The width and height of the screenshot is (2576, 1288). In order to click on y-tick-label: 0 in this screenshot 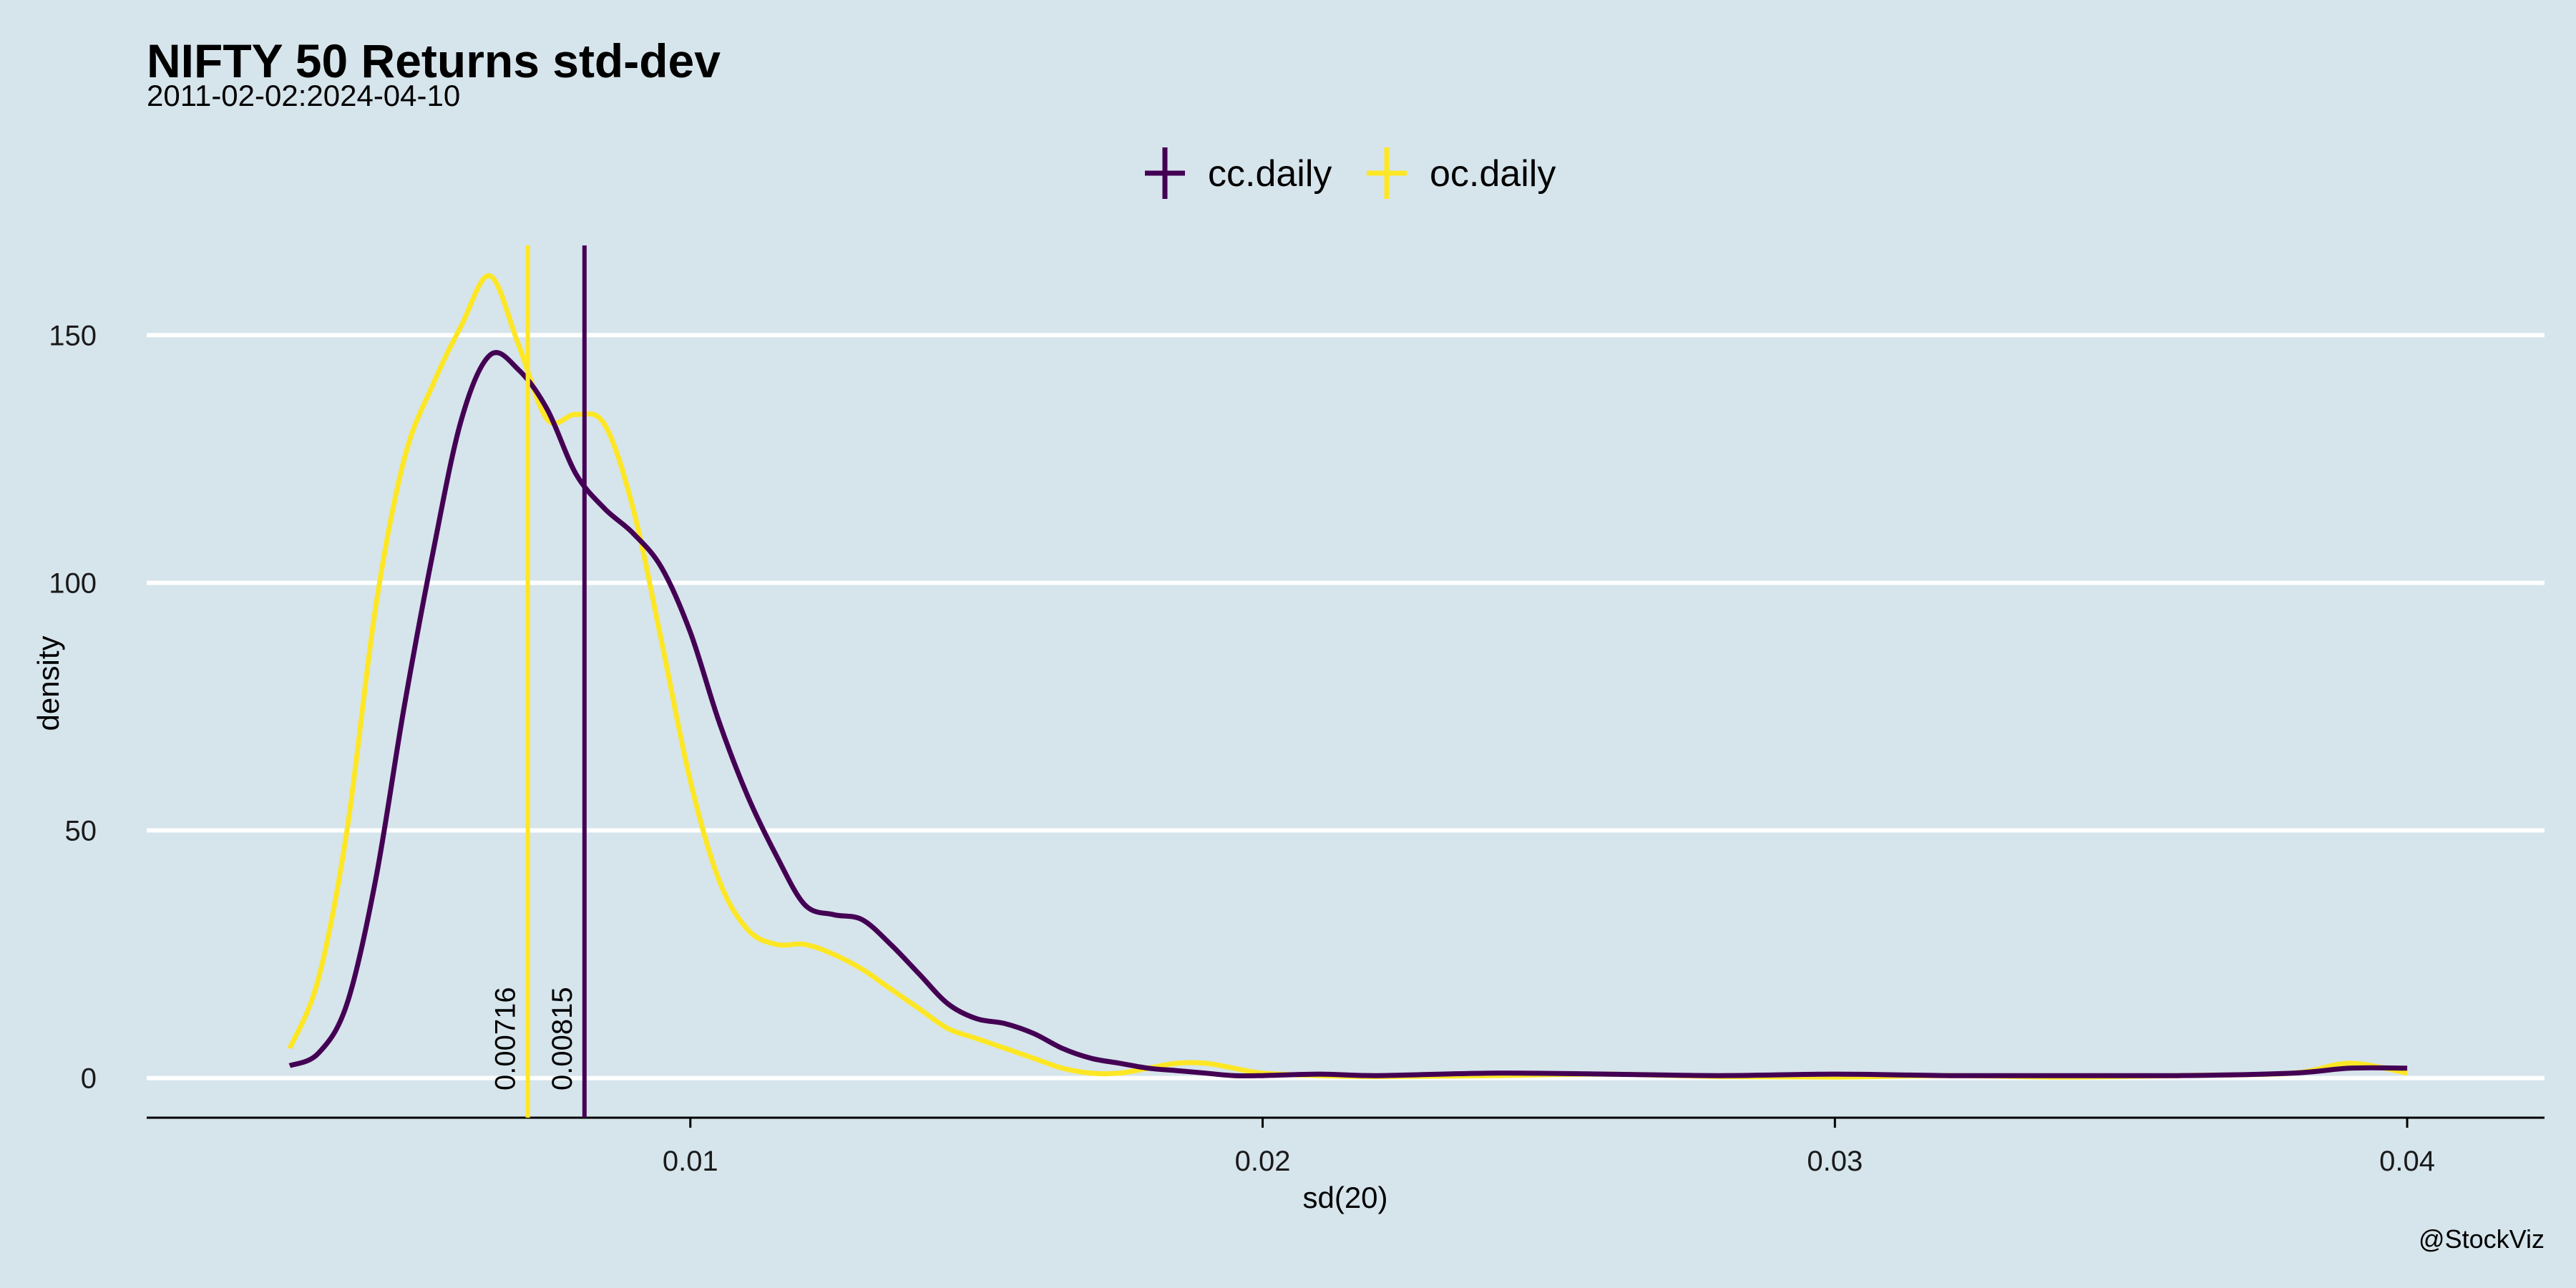, I will do `click(89, 1079)`.